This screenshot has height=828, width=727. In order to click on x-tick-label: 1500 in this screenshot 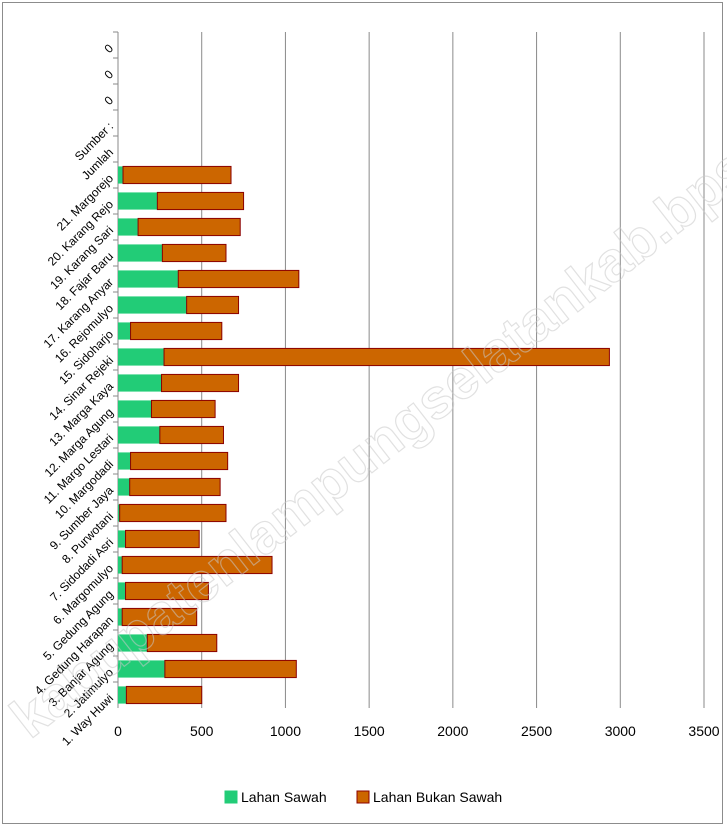, I will do `click(369, 731)`.